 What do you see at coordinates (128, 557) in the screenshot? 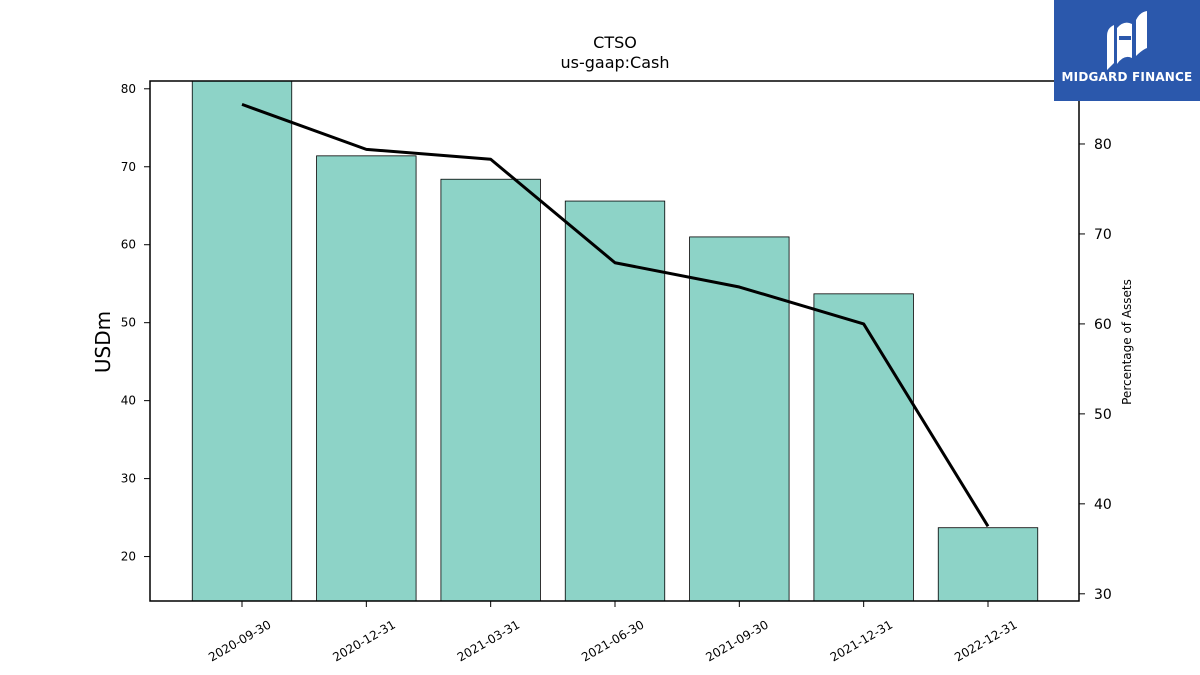
I see `y-tick-label: 20` at bounding box center [128, 557].